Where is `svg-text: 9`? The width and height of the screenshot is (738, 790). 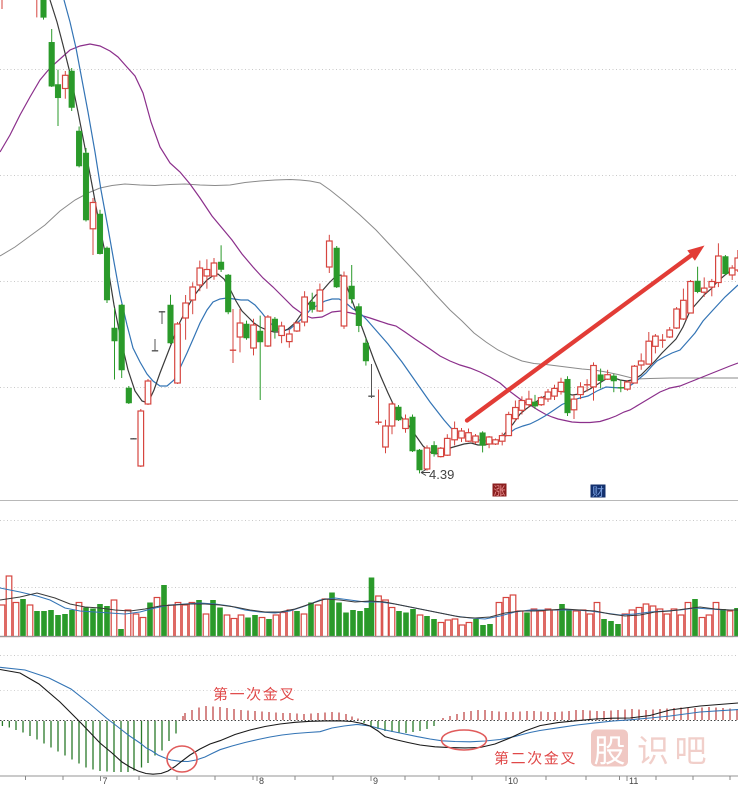 svg-text: 9 is located at coordinates (375, 780).